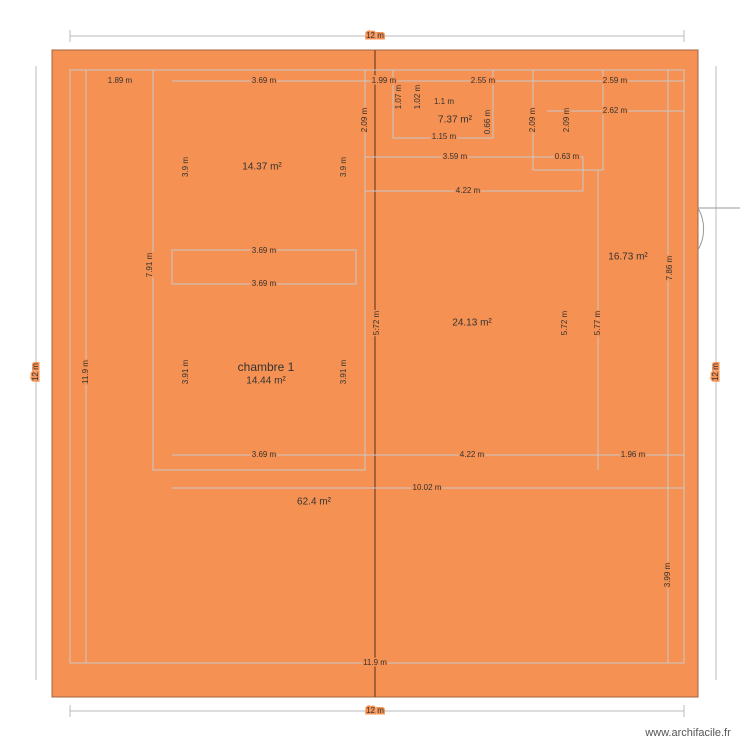 Image resolution: width=750 pixels, height=750 pixels. Describe the element at coordinates (314, 502) in the screenshot. I see `area-label: 62.4 m²` at that location.